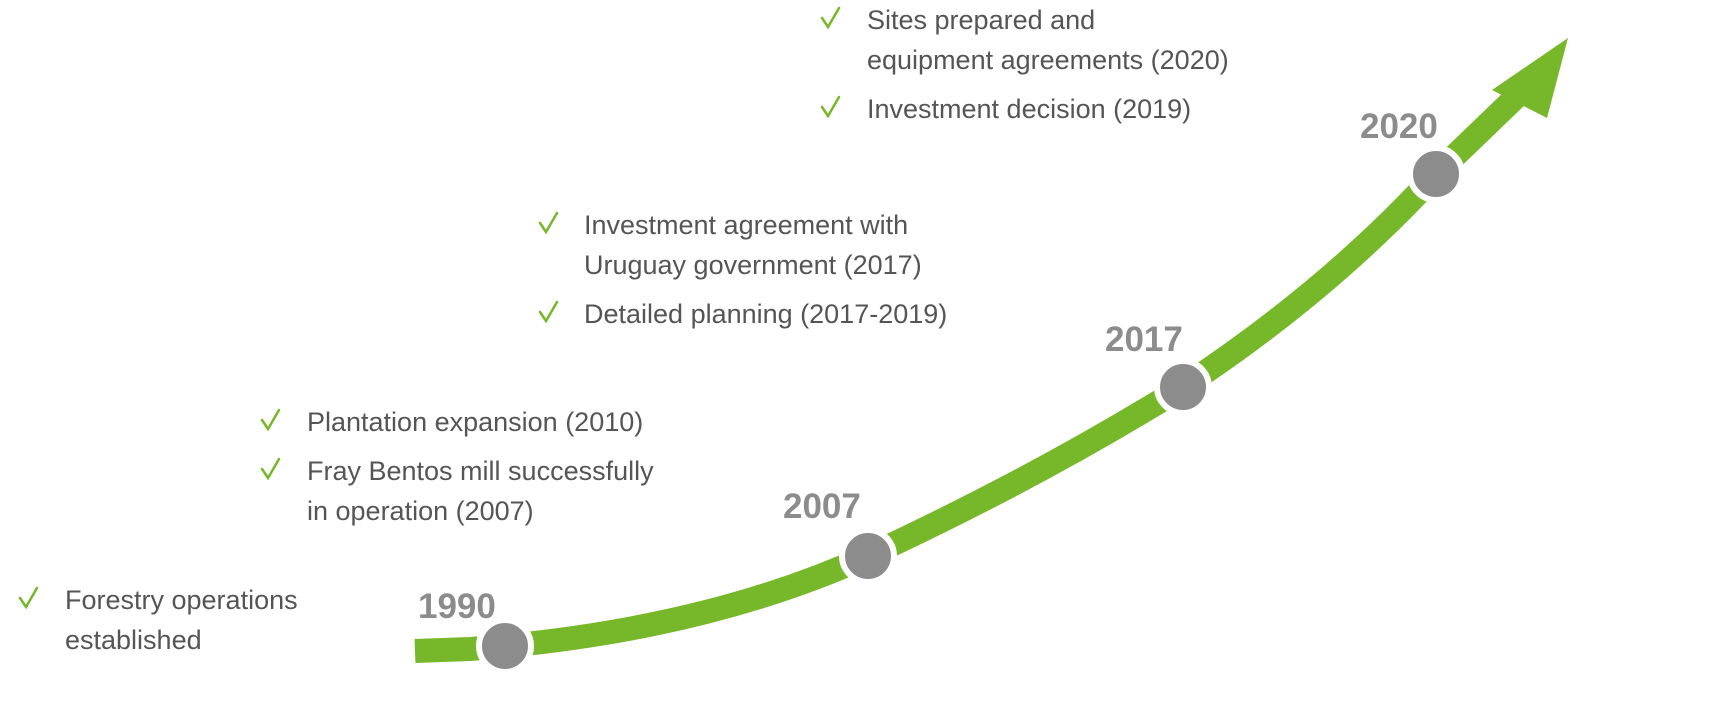  Describe the element at coordinates (480, 471) in the screenshot. I see `item-text: Fray Bentos mill successfully` at that location.